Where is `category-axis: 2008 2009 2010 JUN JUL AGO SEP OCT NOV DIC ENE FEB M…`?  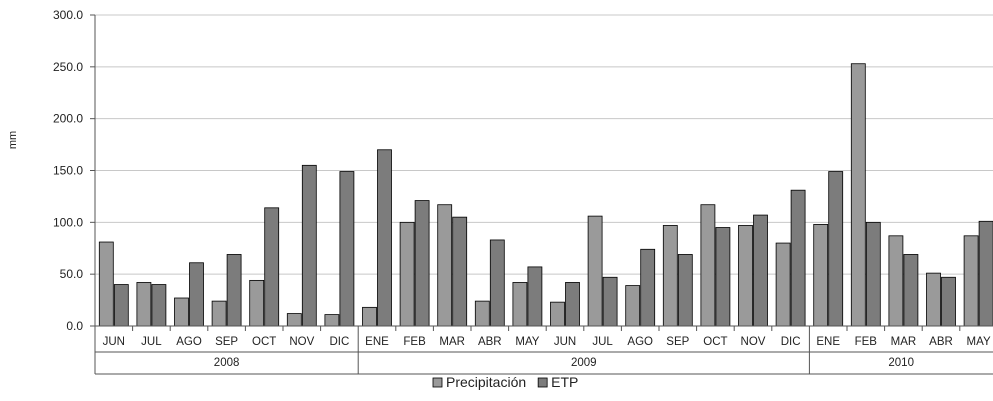
category-axis: 2008 2009 2010 JUN JUL AGO SEP OCT NOV DIC ENE FEB M… is located at coordinates (543, 350).